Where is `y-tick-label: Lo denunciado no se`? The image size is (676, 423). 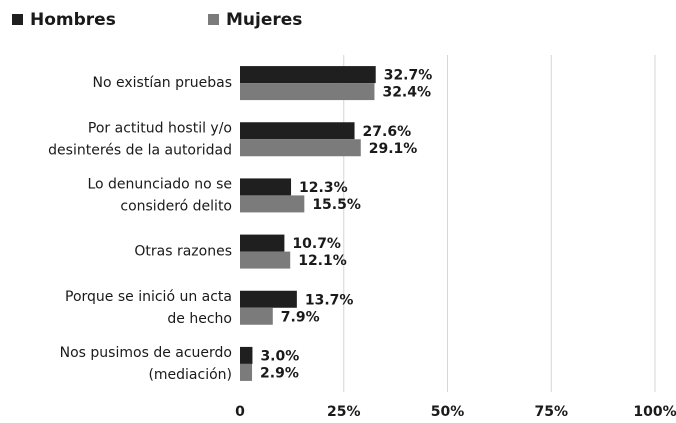
y-tick-label: Lo denunciado no se is located at coordinates (159, 184).